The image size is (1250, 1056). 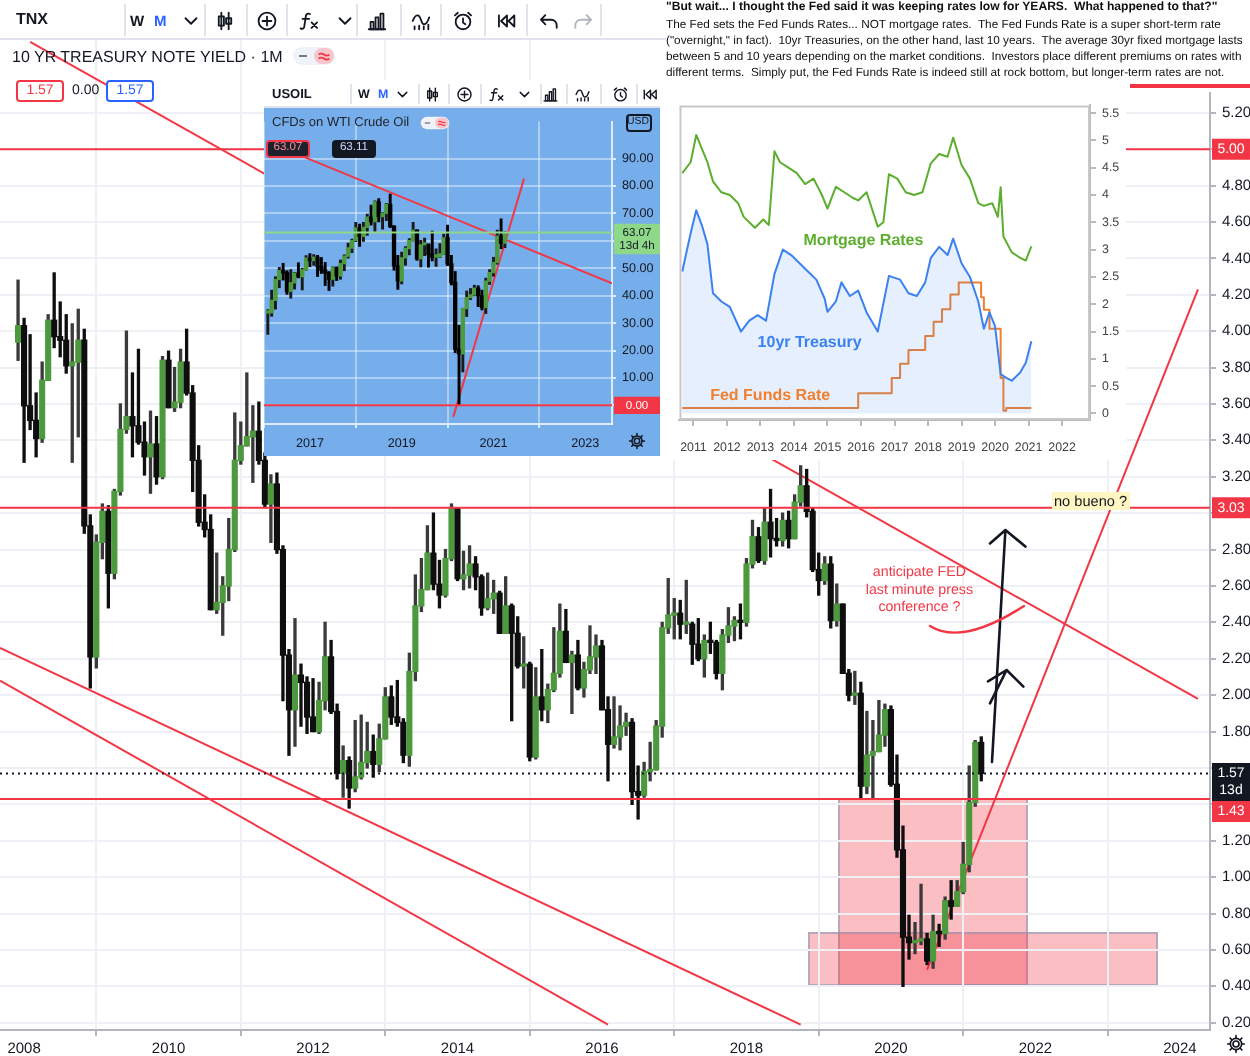 I want to click on chart-title: 10 YR TREASURY NOTE YIELD · 1M, so click(x=147, y=56).